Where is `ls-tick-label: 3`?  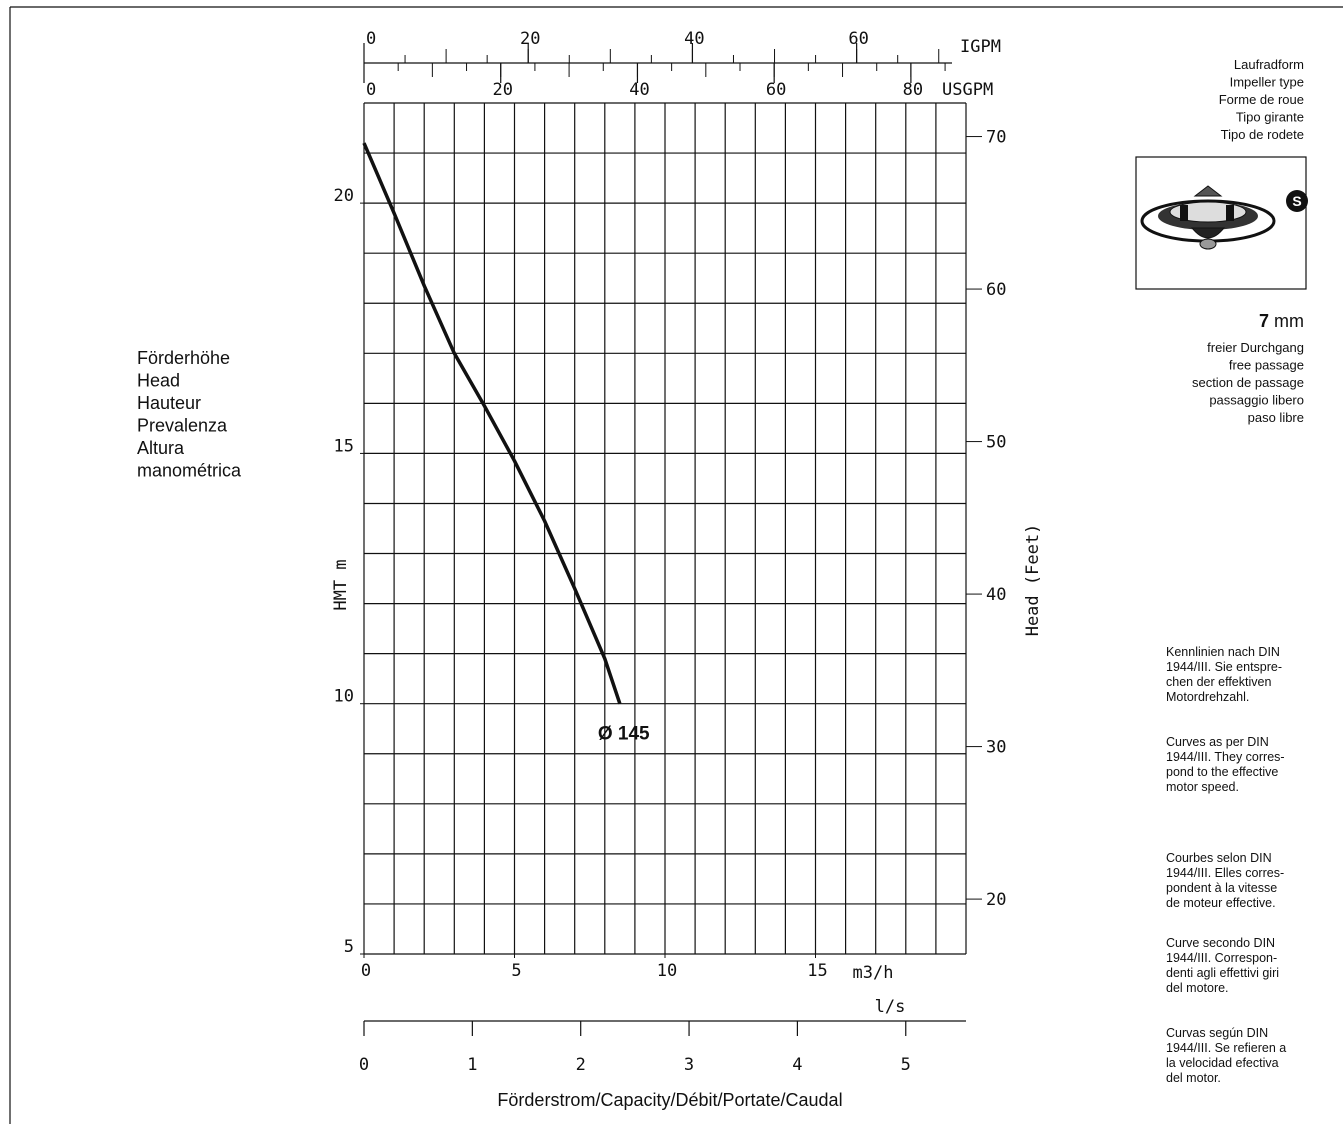
ls-tick-label: 3 is located at coordinates (689, 1065).